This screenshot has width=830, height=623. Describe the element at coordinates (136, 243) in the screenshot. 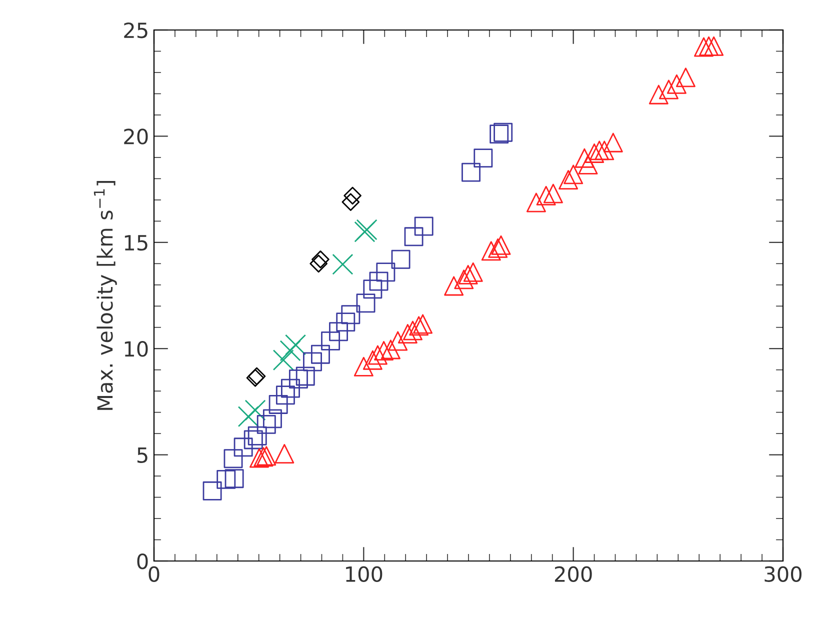

I see `y-tick-label: 15` at that location.